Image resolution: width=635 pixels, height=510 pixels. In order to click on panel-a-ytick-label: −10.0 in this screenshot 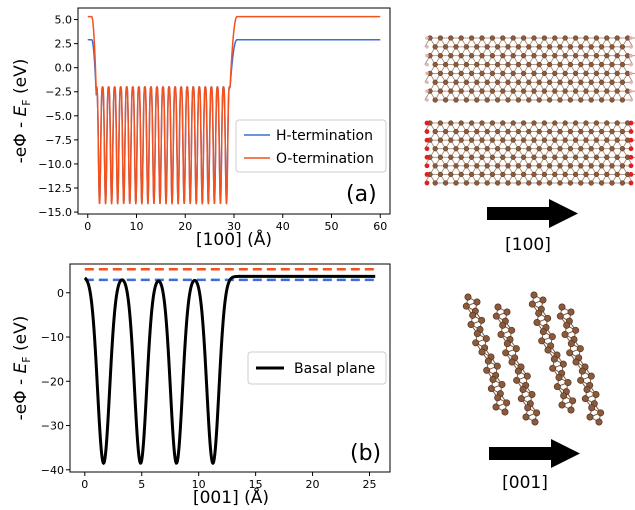, I will do `click(55, 164)`.